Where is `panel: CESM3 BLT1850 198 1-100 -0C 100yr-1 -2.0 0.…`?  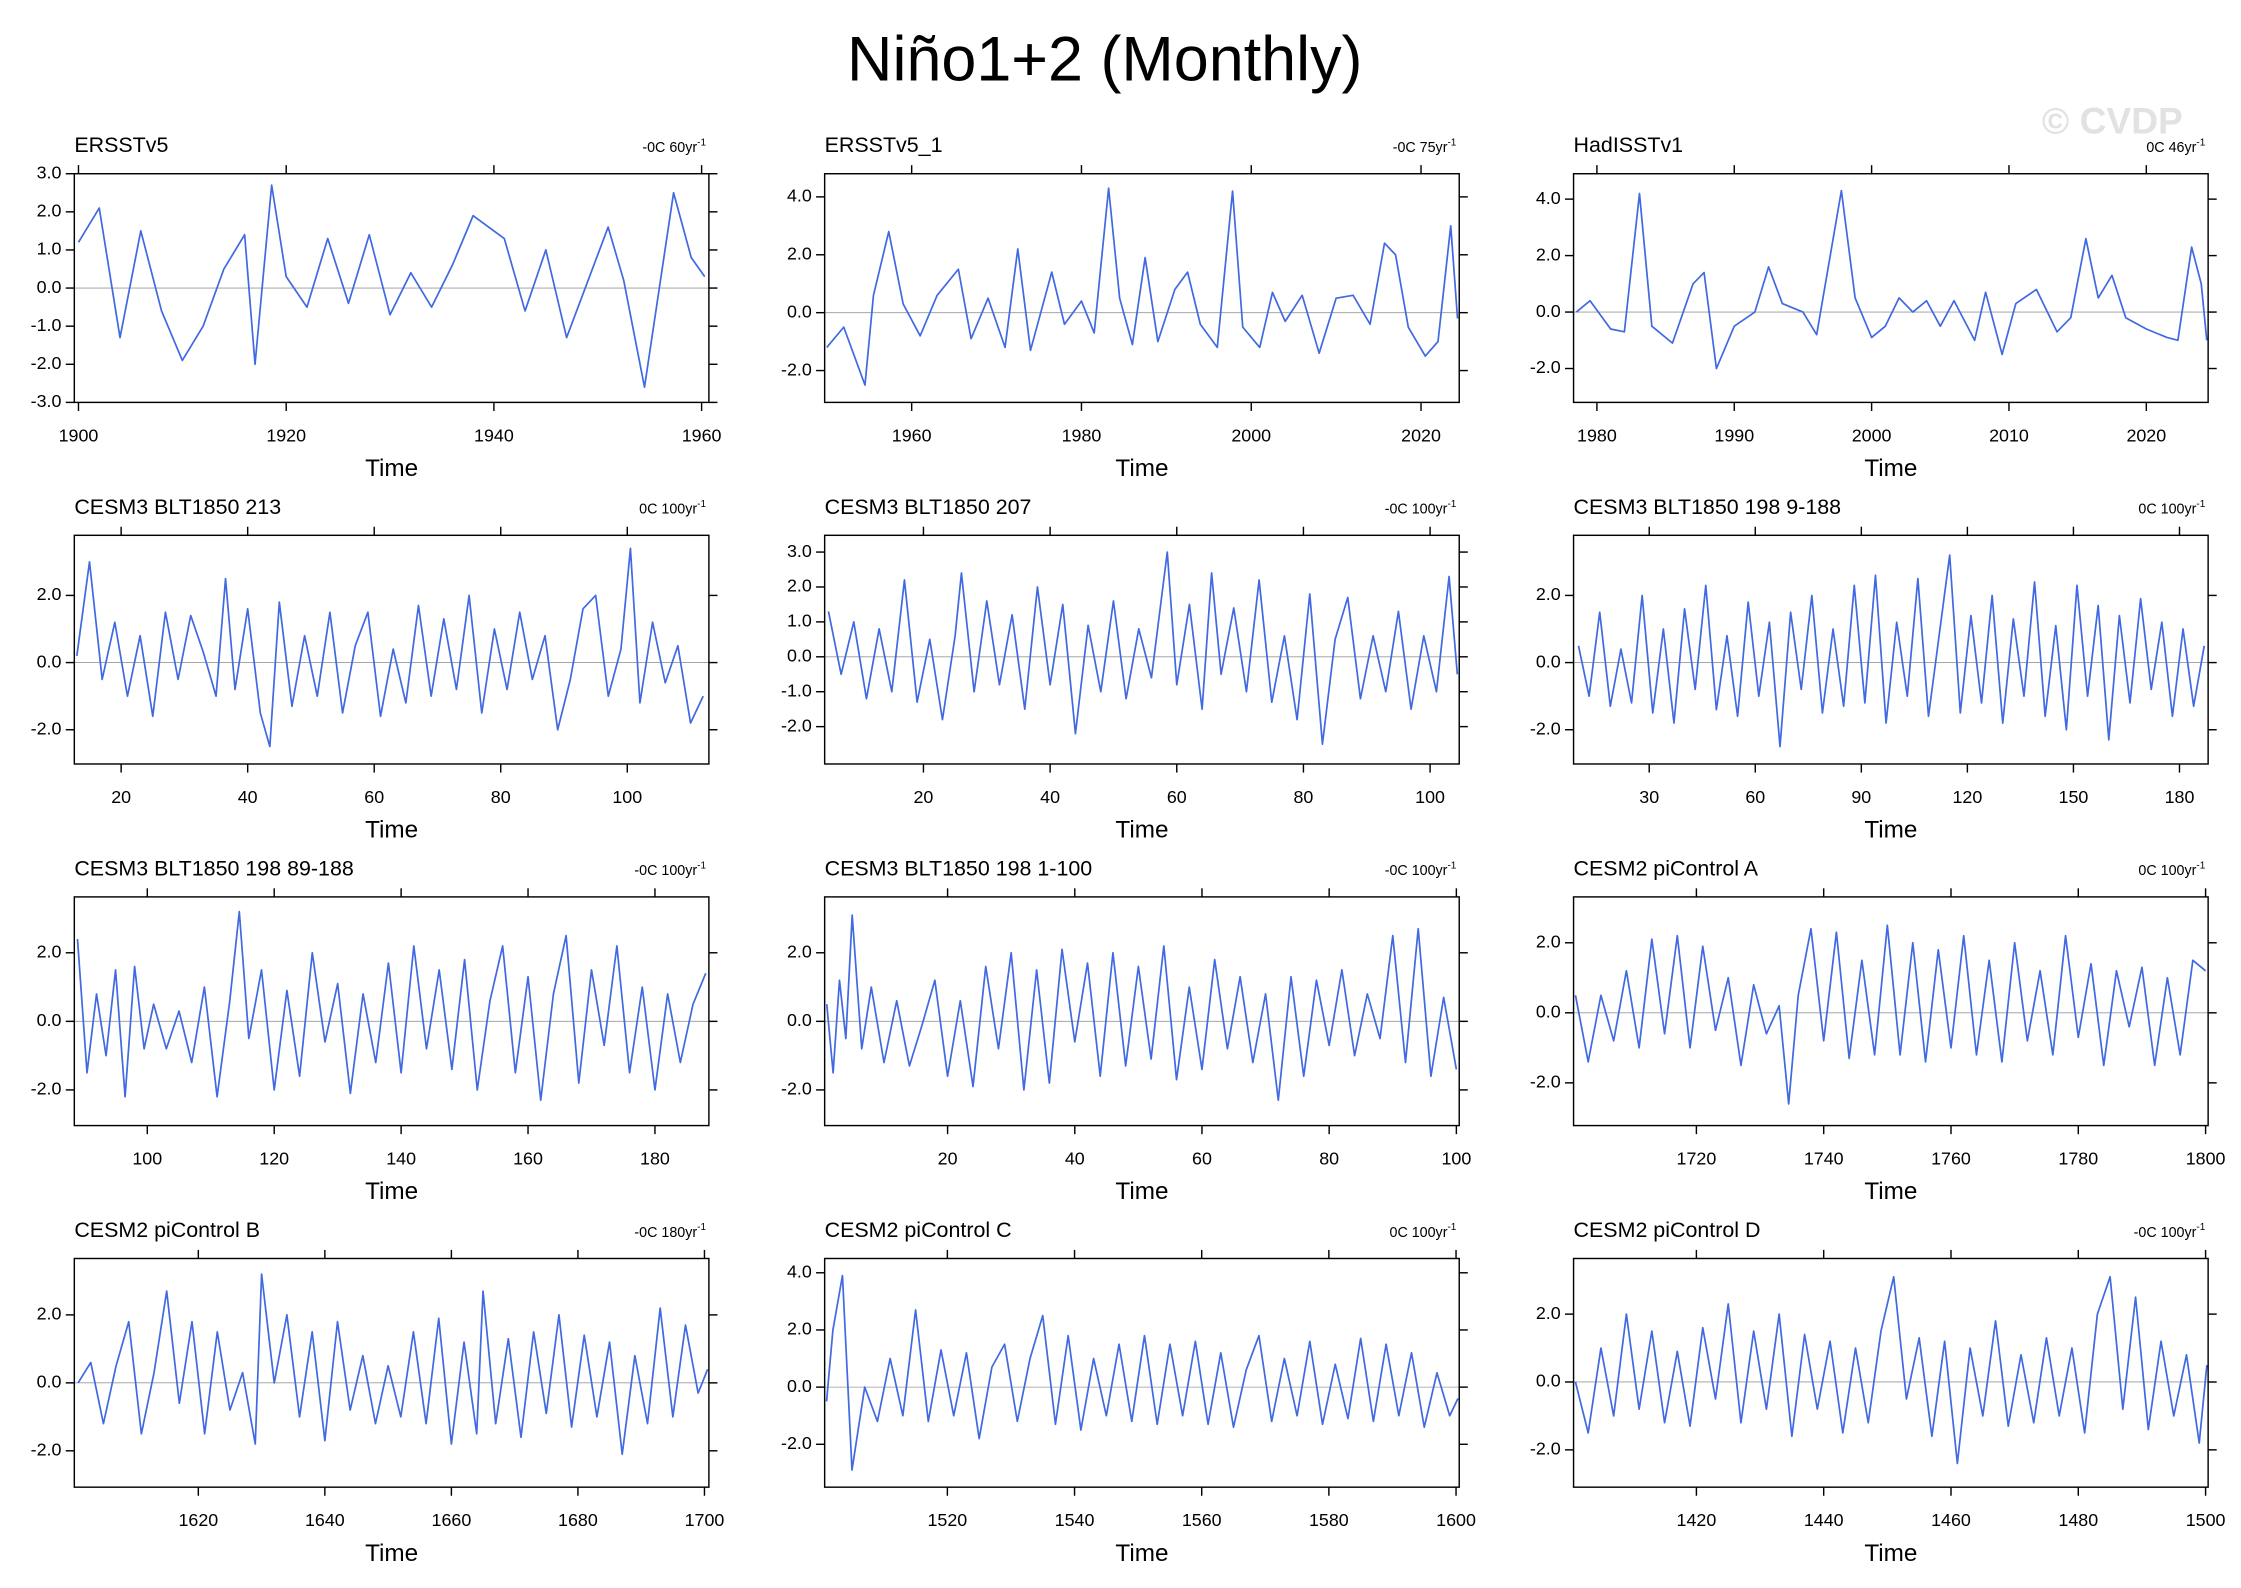
panel: CESM3 BLT1850 198 1-100 -0C 100yr-1 -2.0 0.… is located at coordinates (1126, 1030).